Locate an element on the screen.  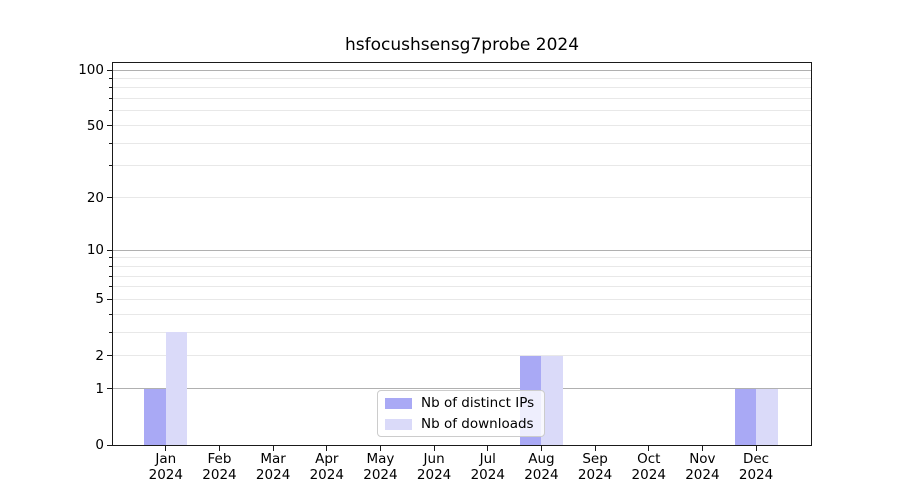
legend-swatch-distinct-ips is located at coordinates (398, 403).